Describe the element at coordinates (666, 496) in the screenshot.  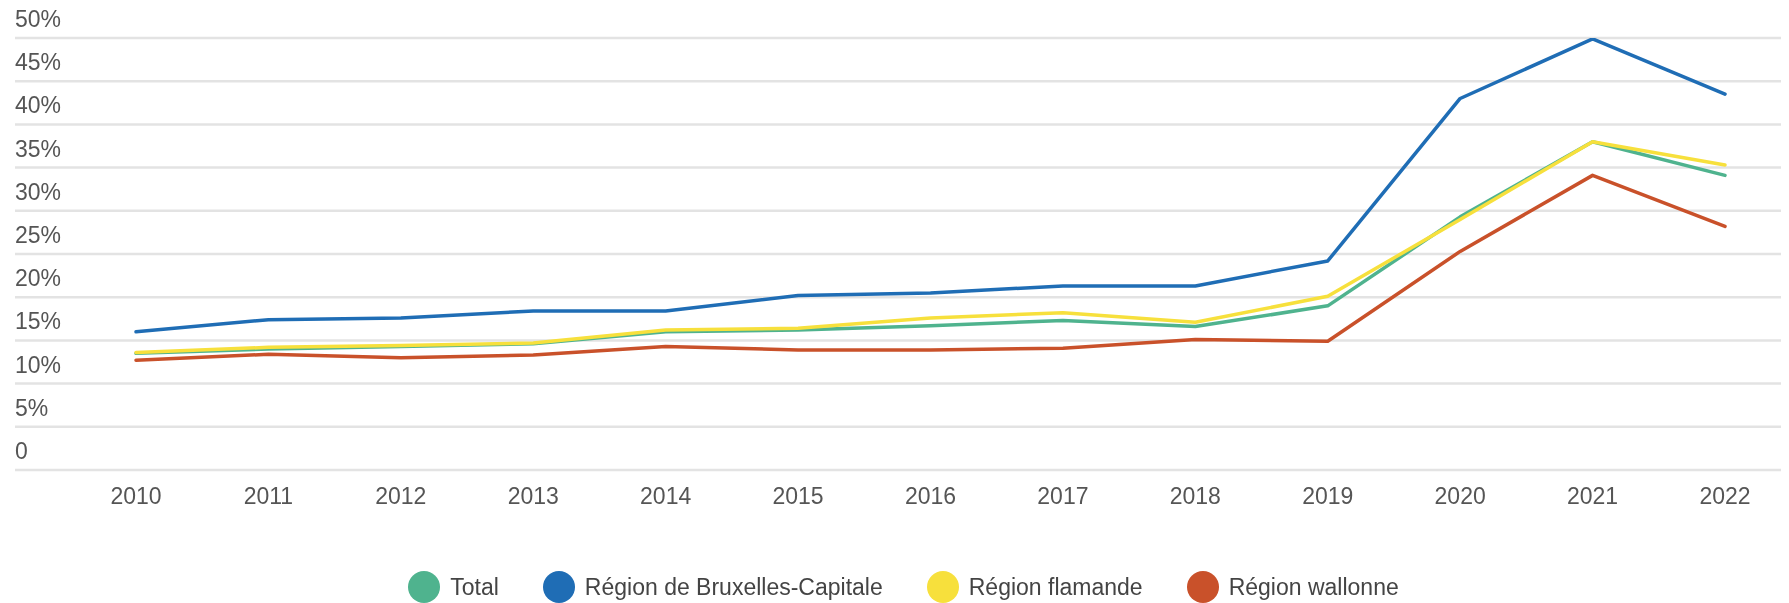
I see `x-tick-label: 2014` at that location.